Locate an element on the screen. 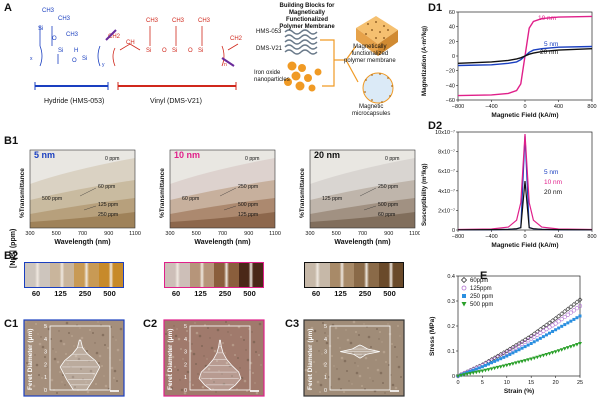  b1-x-tick: 500 is located at coordinates (336, 234).